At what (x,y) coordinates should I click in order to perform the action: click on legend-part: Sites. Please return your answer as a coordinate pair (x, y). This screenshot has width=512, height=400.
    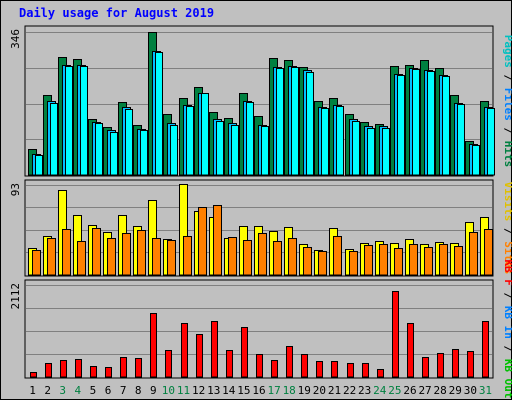
    Looking at the image, I should click on (507, 257).